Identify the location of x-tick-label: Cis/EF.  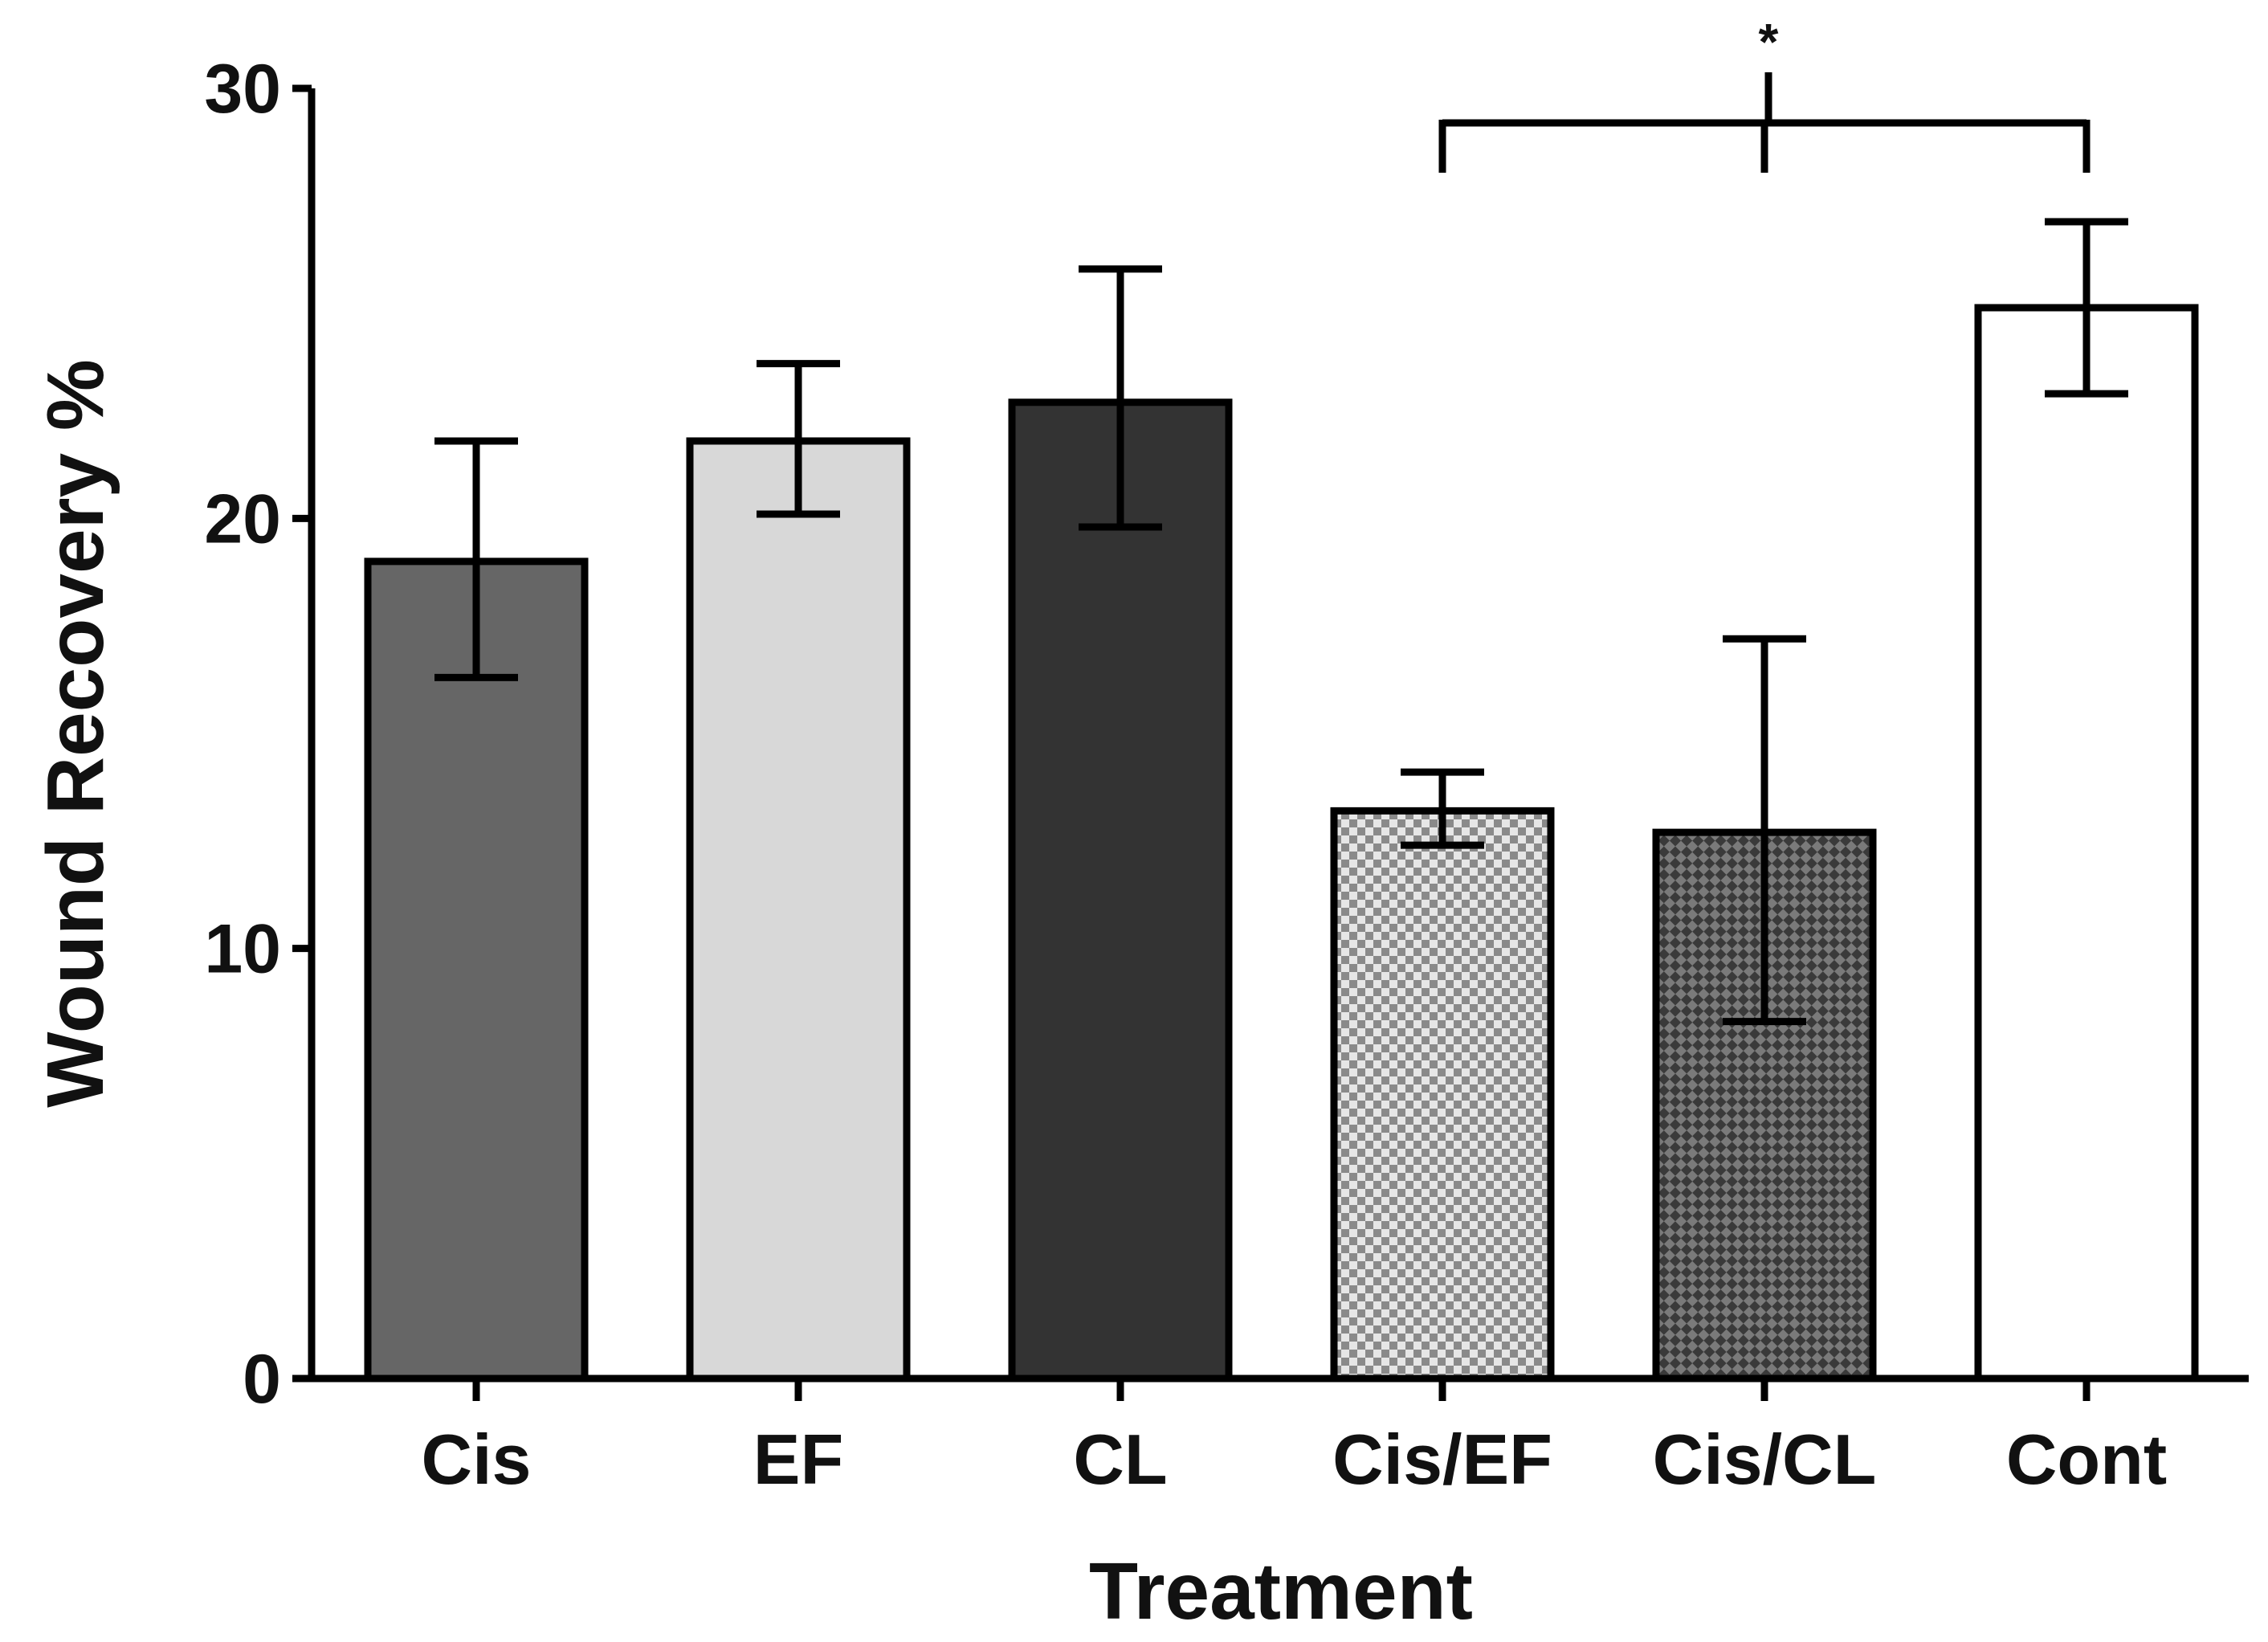
(1442, 1459).